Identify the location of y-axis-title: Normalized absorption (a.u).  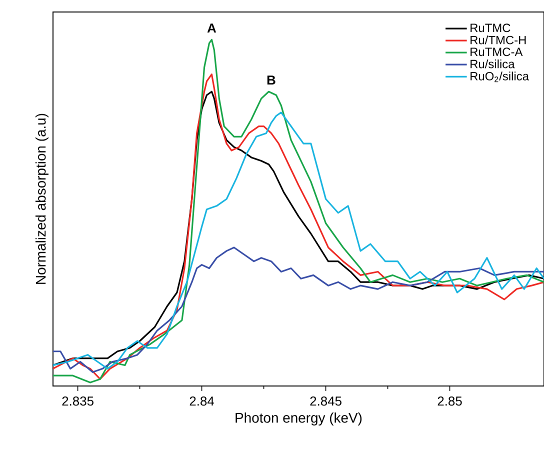
(41, 199).